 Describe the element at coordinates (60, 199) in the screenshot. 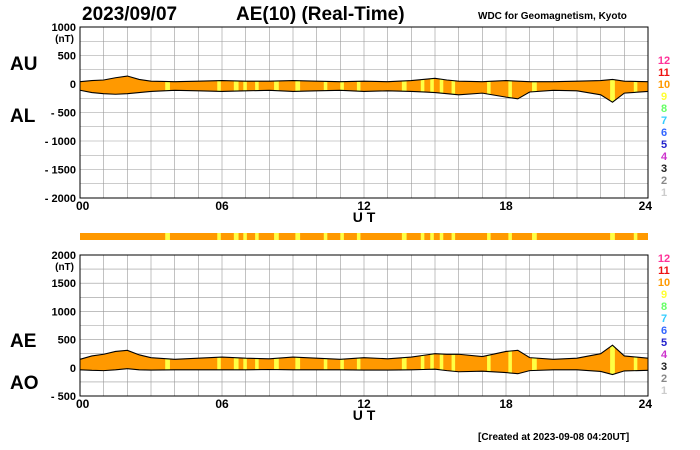

I see `y-tick-label: - 2000` at that location.